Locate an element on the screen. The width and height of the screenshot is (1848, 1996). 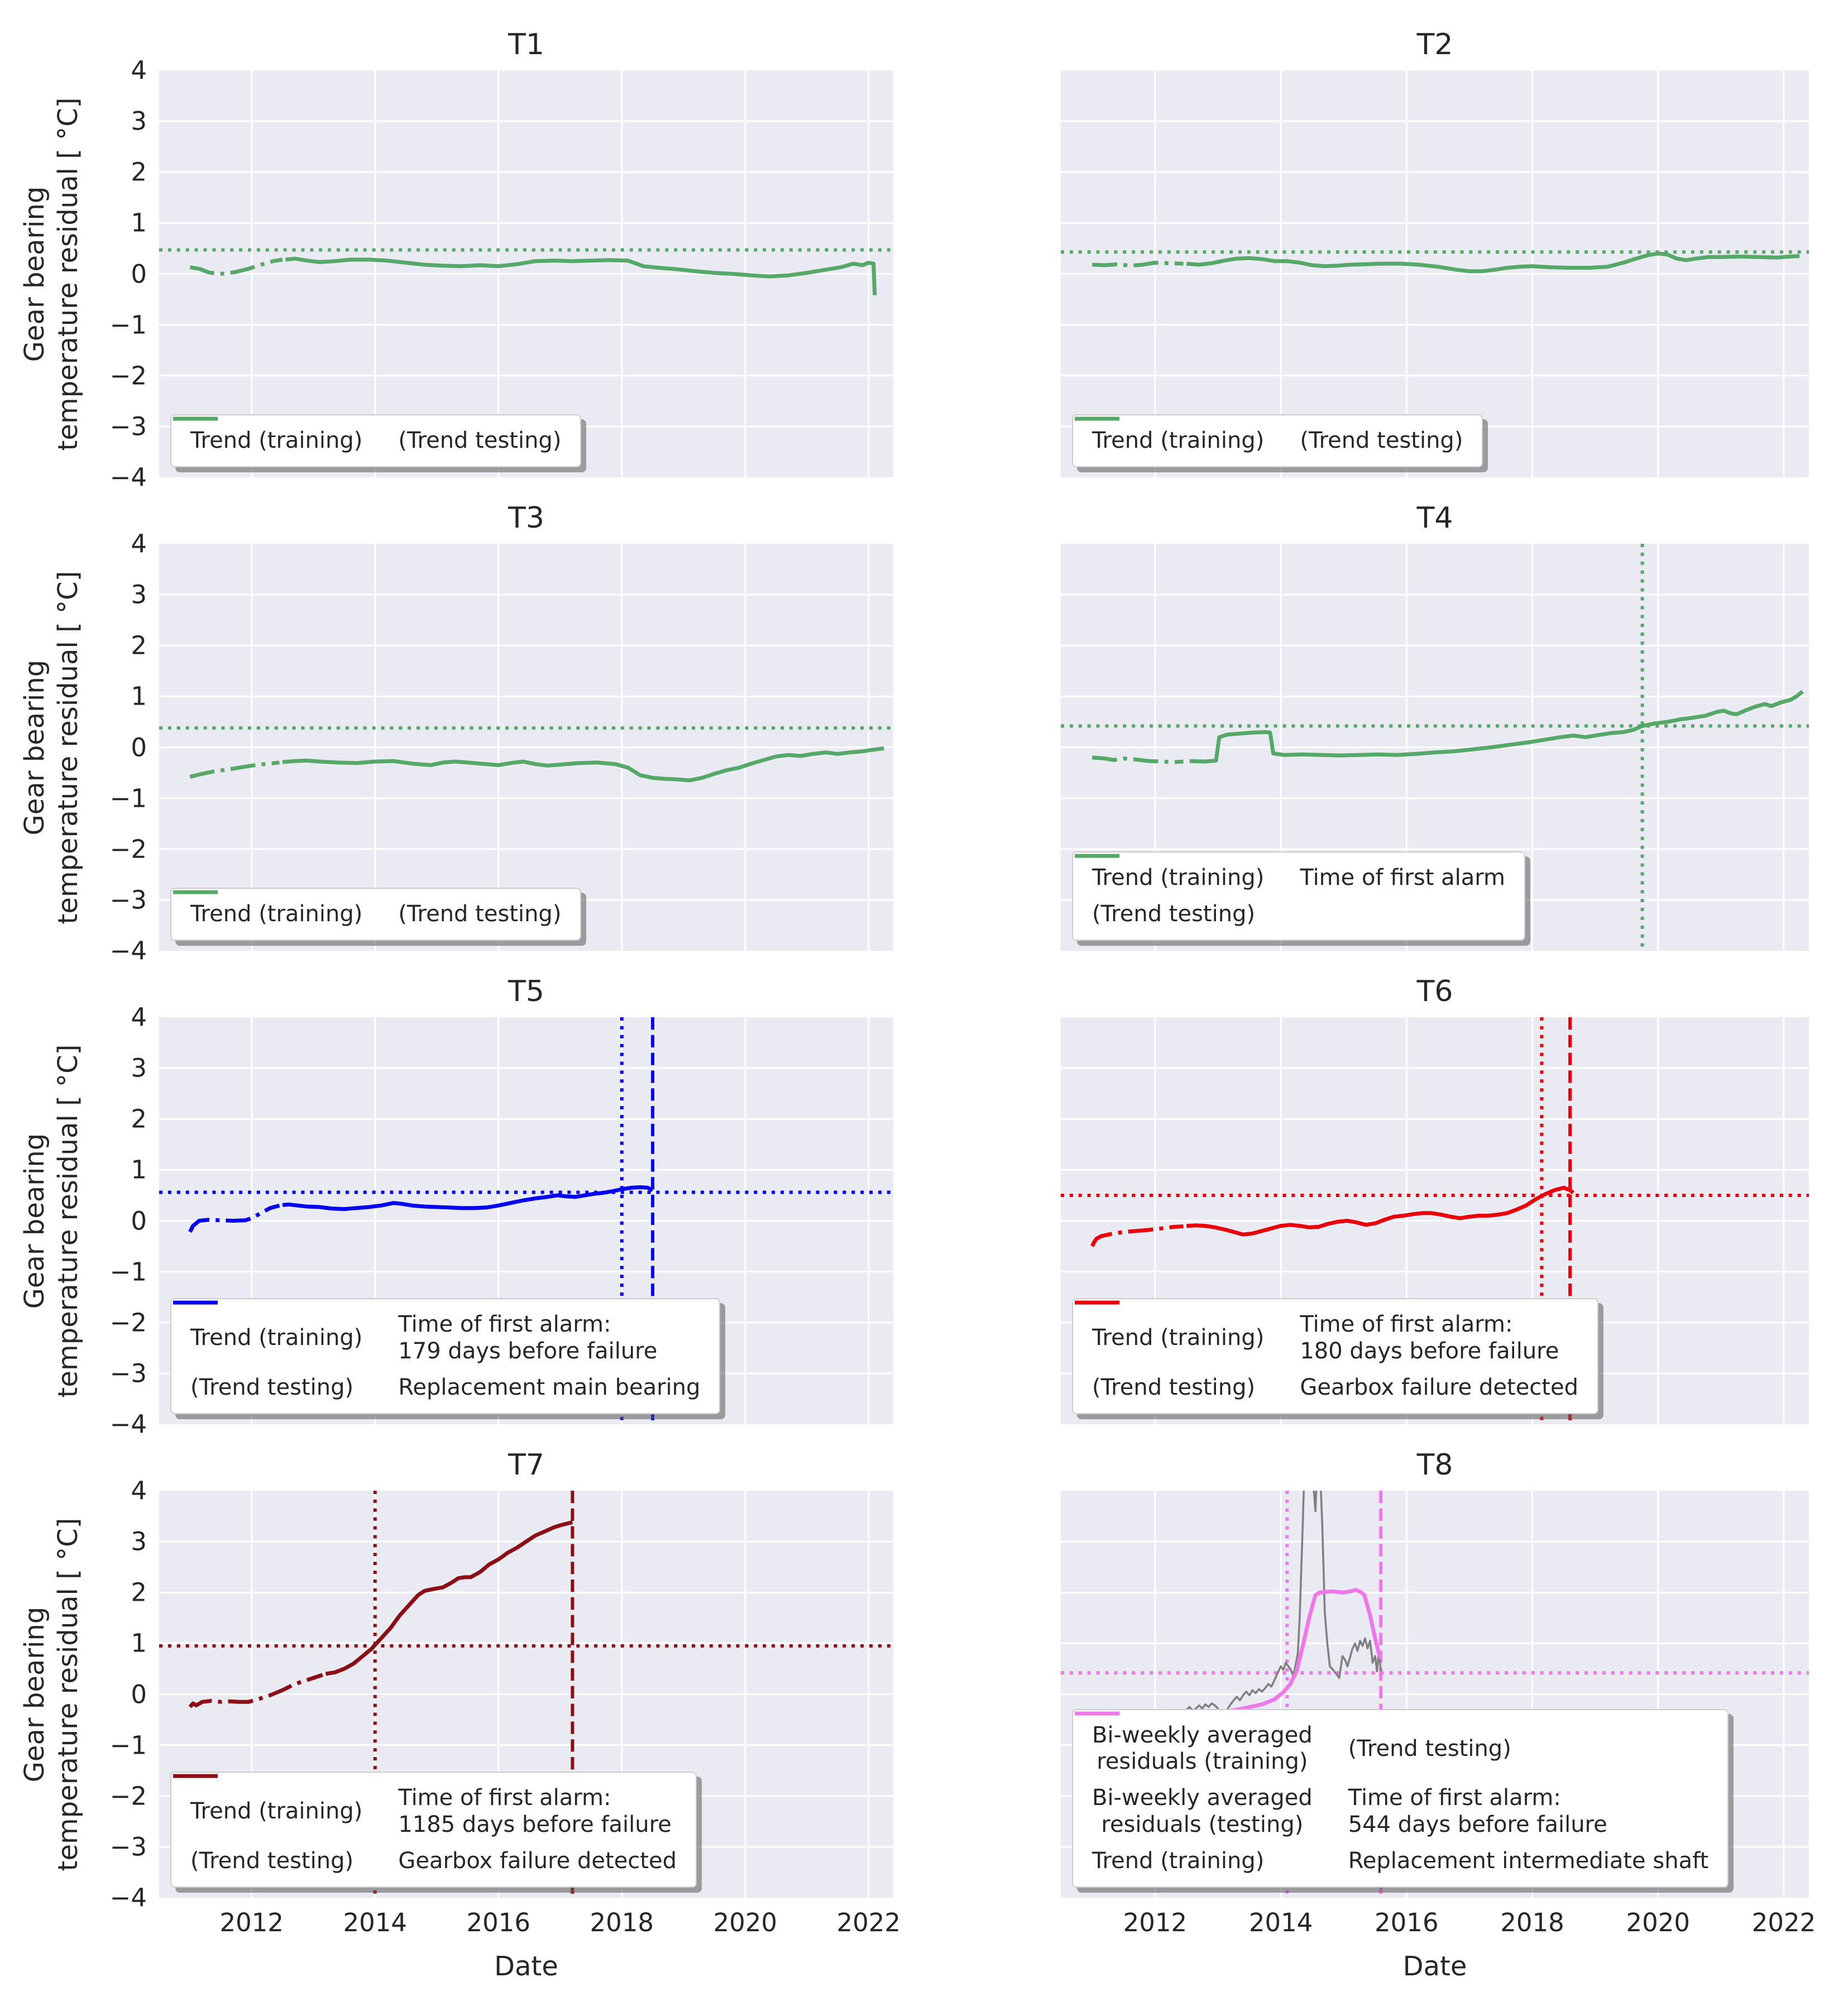
legend-label: Replacement intermediate shaft is located at coordinates (1528, 1861).